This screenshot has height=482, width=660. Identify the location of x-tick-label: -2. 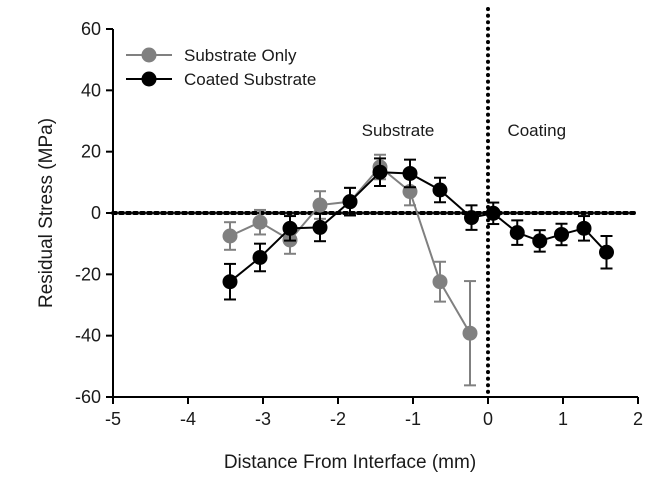
(338, 419).